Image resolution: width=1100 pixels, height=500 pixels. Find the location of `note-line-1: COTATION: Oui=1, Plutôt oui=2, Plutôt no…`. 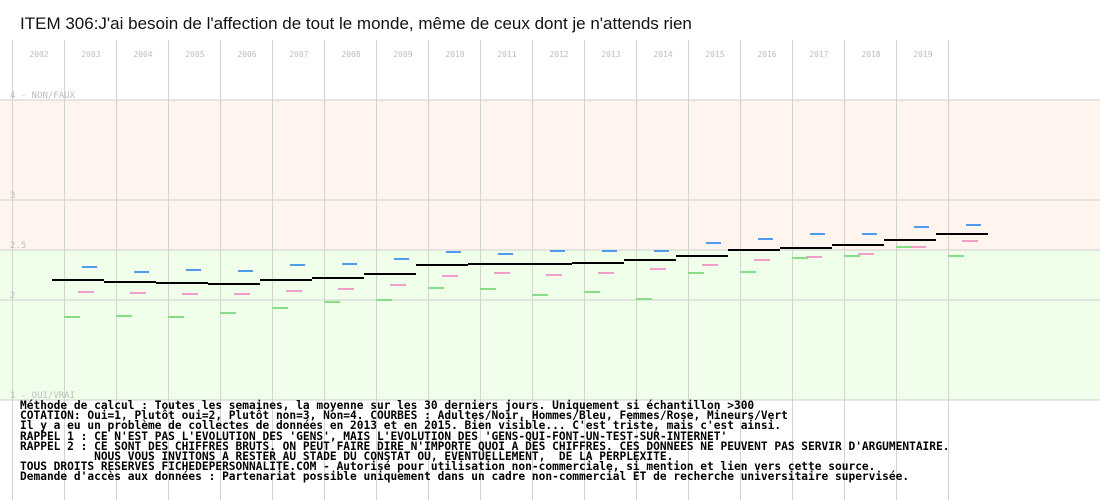

note-line-1: COTATION: Oui=1, Plutôt oui=2, Plutôt no… is located at coordinates (404, 416).